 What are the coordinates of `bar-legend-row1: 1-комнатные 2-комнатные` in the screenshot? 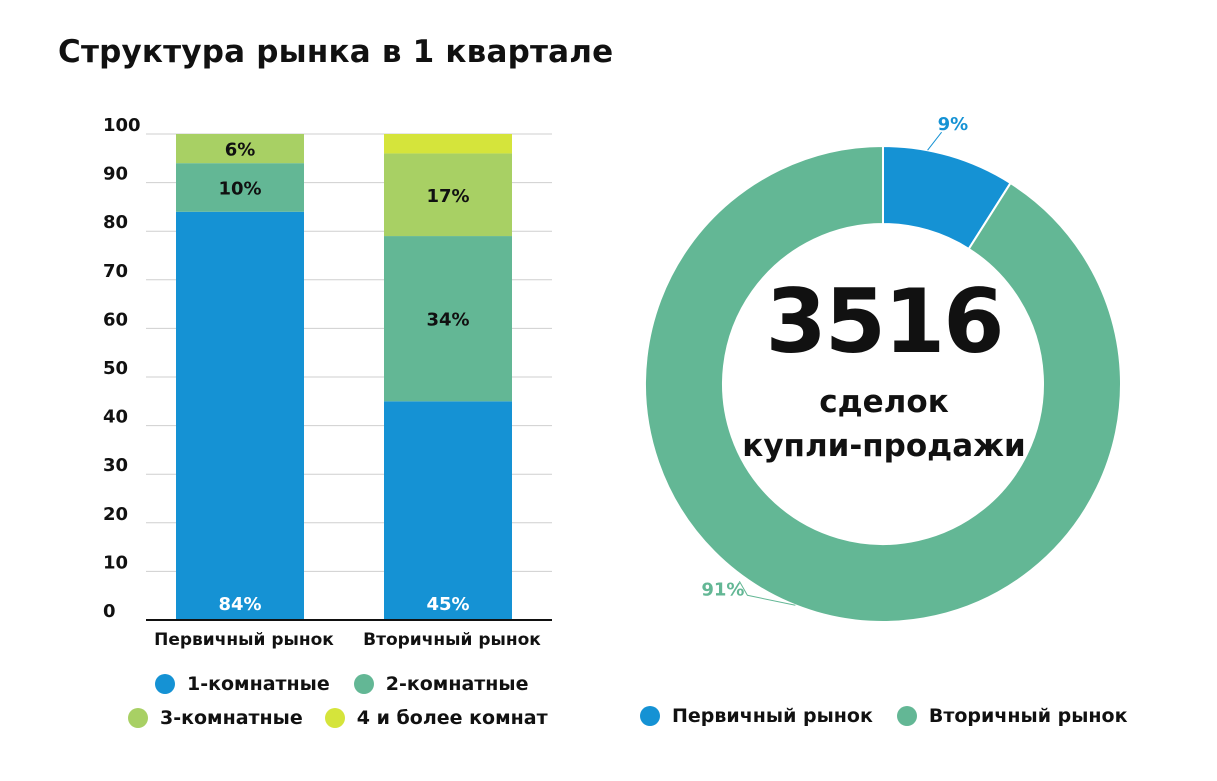 It's located at (342, 684).